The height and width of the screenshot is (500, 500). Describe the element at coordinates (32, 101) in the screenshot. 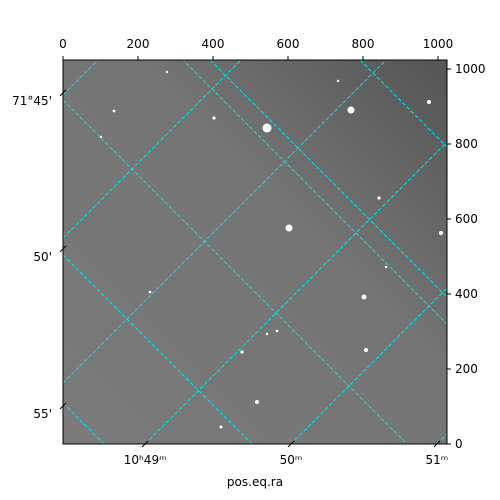

I see `dec-tick-label: 71°45'` at that location.